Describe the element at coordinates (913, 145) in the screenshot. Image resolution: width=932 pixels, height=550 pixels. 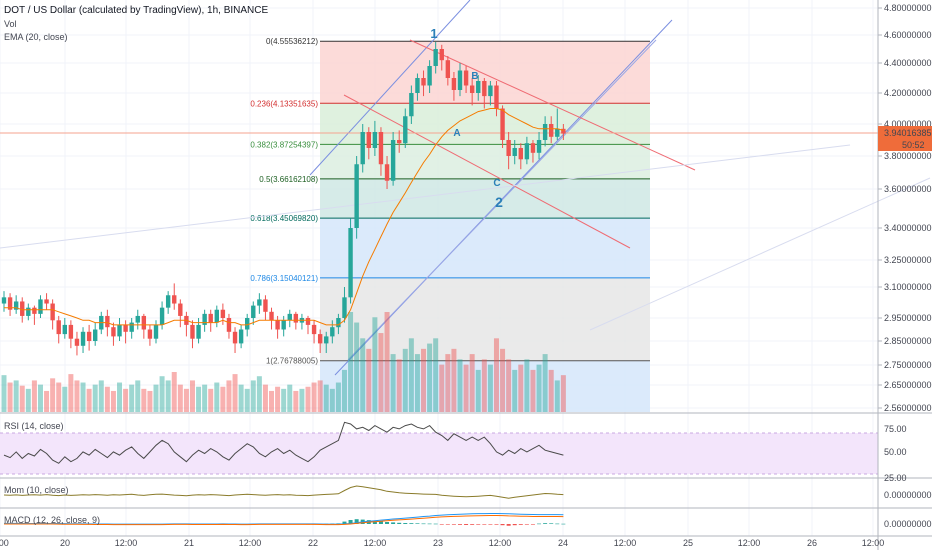
I see `countdown-label: 50:52` at that location.